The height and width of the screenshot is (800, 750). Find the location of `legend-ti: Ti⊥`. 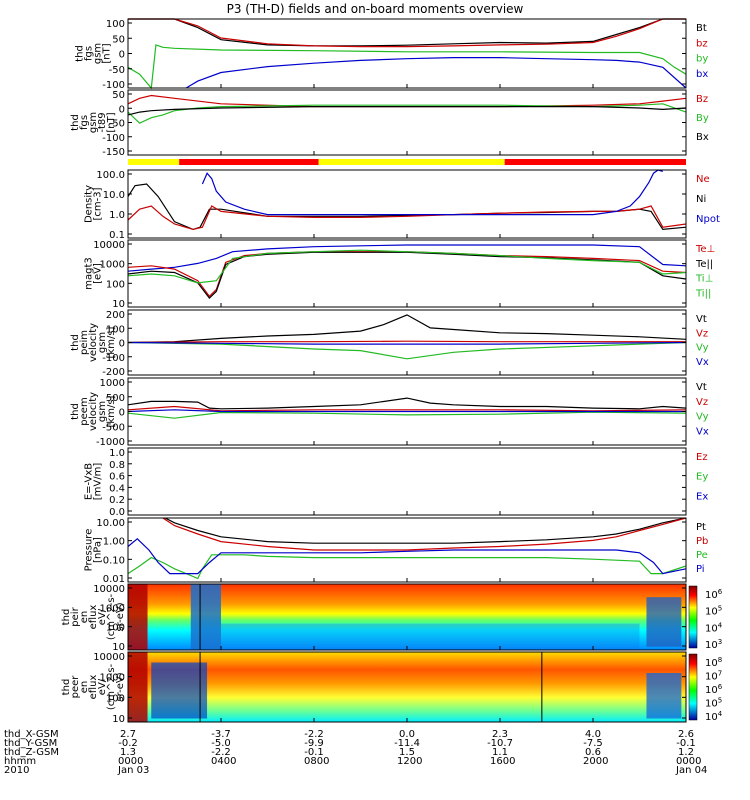

legend-ti: Ti⊥ is located at coordinates (704, 279).